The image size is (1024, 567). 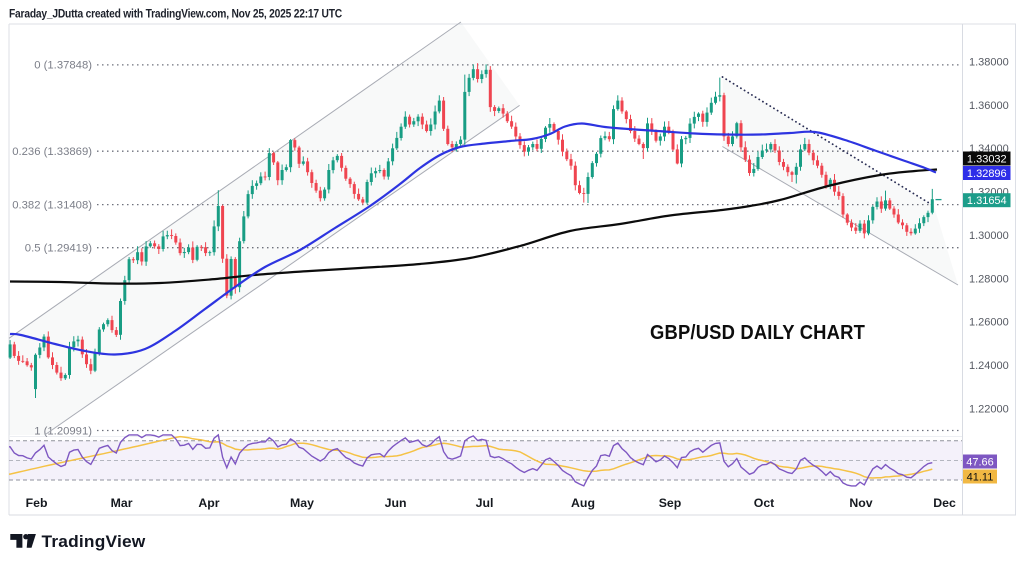 What do you see at coordinates (944, 503) in the screenshot?
I see `svg-text: Dec` at bounding box center [944, 503].